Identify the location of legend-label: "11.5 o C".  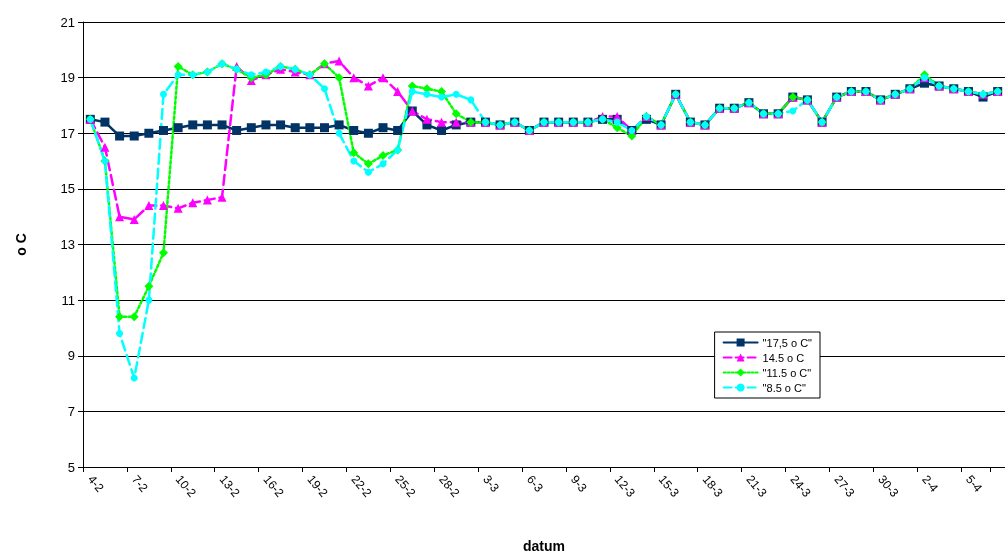
(787, 372).